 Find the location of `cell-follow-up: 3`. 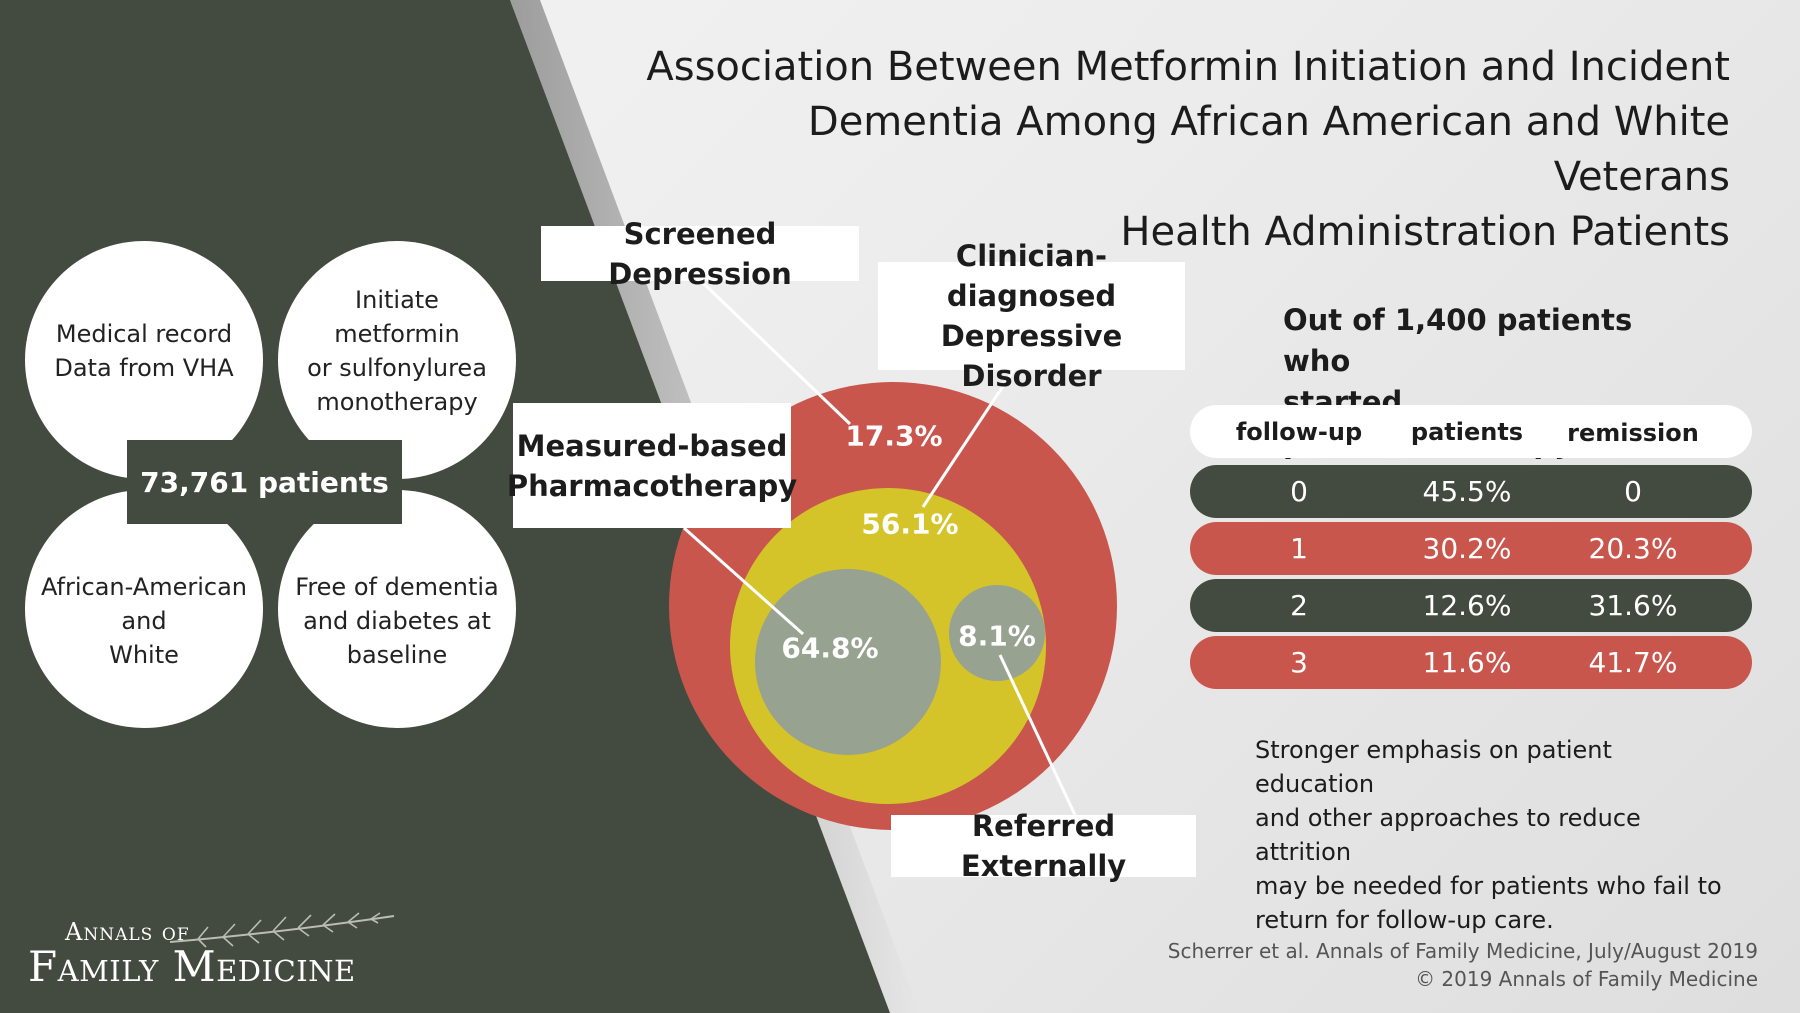

cell-follow-up: 3 is located at coordinates (1299, 662).